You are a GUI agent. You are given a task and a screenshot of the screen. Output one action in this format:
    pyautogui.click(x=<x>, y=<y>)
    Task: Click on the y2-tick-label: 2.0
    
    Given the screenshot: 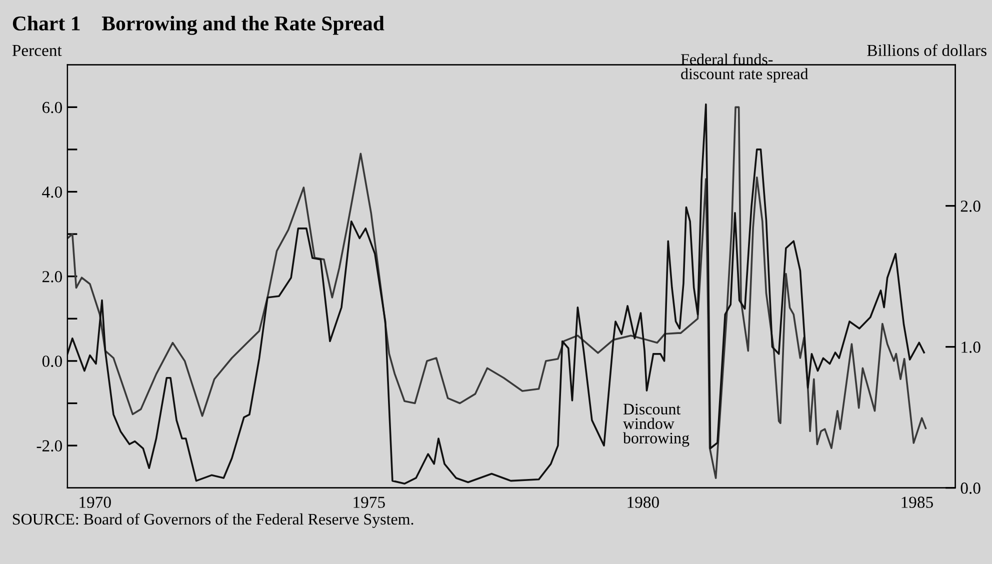 What is the action you would take?
    pyautogui.click(x=970, y=206)
    